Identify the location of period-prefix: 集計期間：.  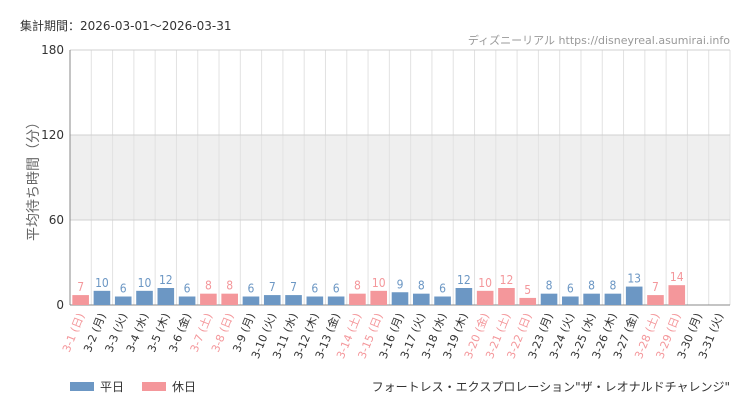
(50, 26).